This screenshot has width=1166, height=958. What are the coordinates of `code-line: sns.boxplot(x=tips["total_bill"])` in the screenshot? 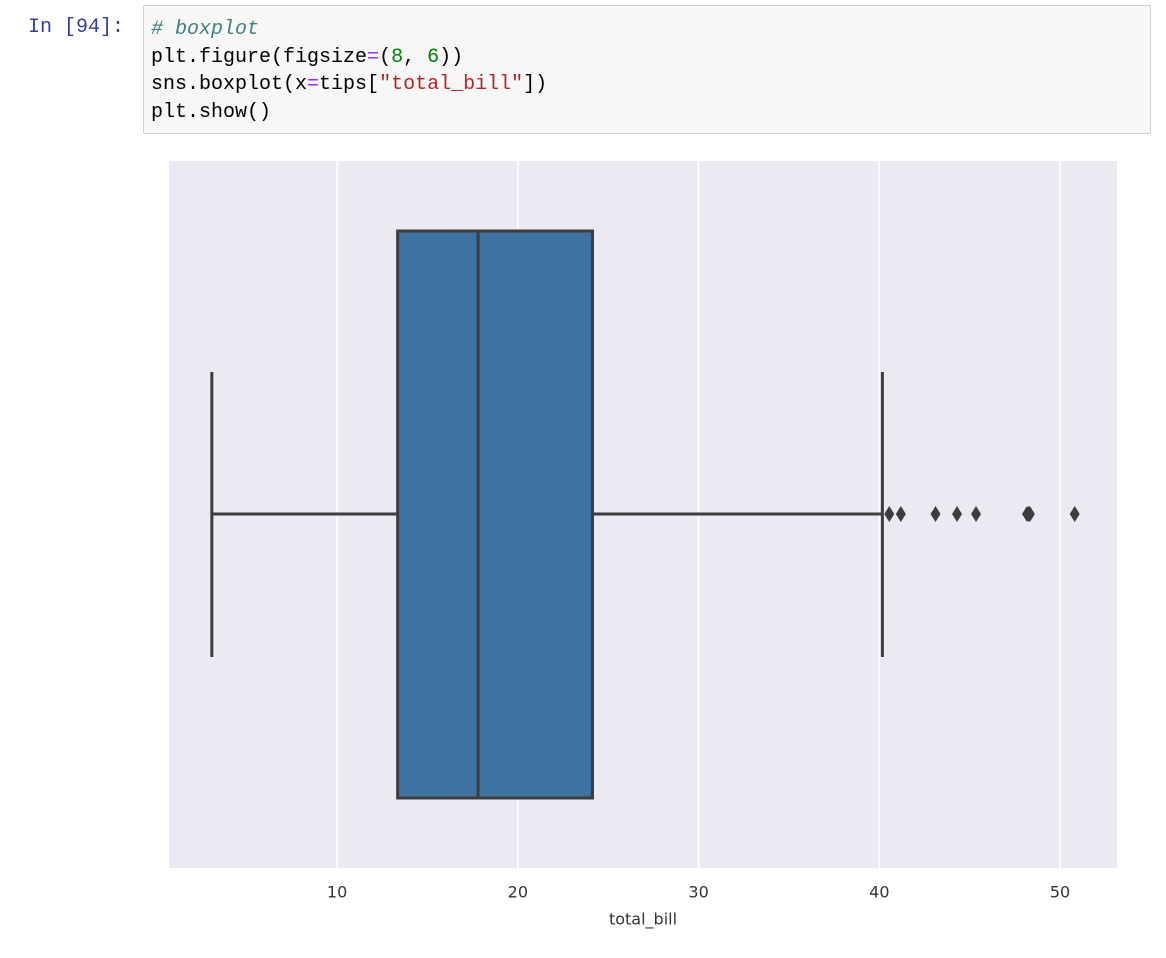 It's located at (650, 87).